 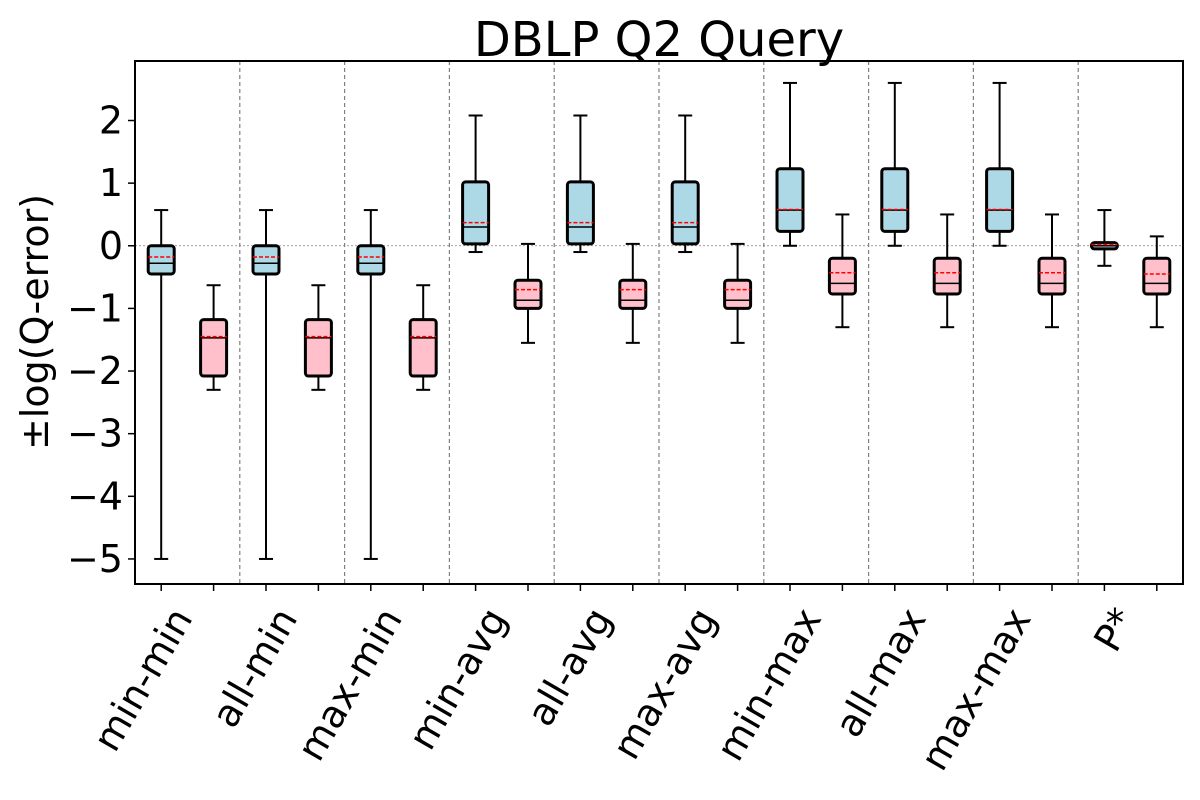 What do you see at coordinates (350, 685) in the screenshot?
I see `x-tick-label: max-min` at bounding box center [350, 685].